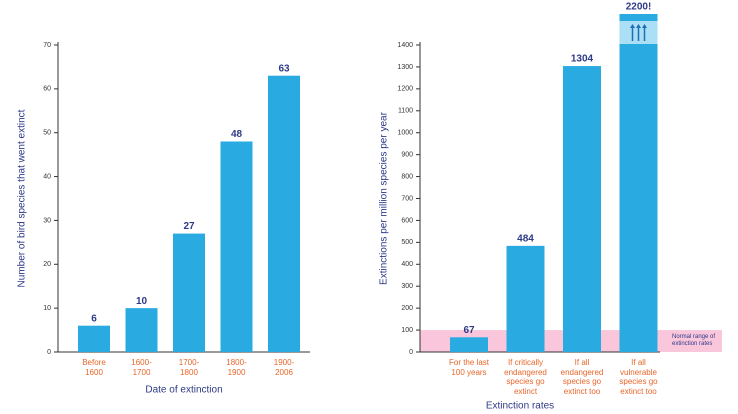 This screenshot has height=414, width=738. I want to click on value-label: 484, so click(525, 239).